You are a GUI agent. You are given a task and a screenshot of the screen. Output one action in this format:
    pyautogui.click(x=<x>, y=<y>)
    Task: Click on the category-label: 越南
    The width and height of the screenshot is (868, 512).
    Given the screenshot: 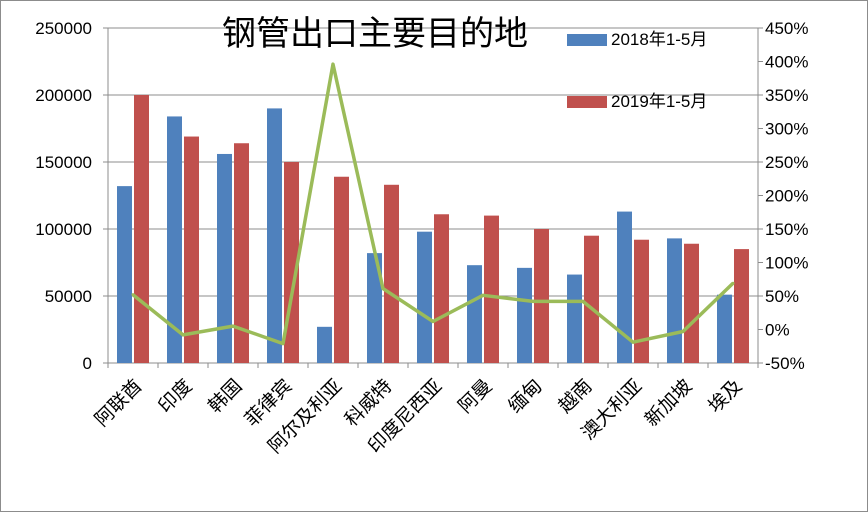 What is the action you would take?
    pyautogui.click(x=575, y=396)
    